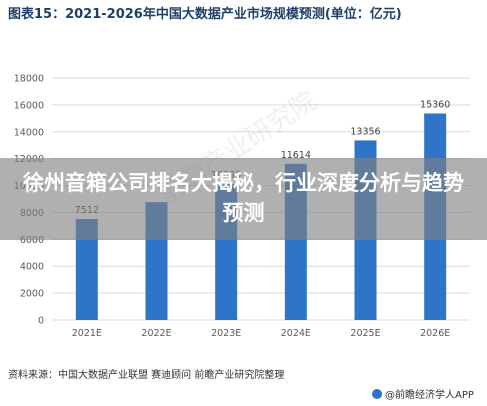 Image resolution: width=487 pixels, height=406 pixels. I want to click on x-axis-tick-labels: 2021E 2022E 2023E 2024E 2025E 2026E, so click(261, 333).